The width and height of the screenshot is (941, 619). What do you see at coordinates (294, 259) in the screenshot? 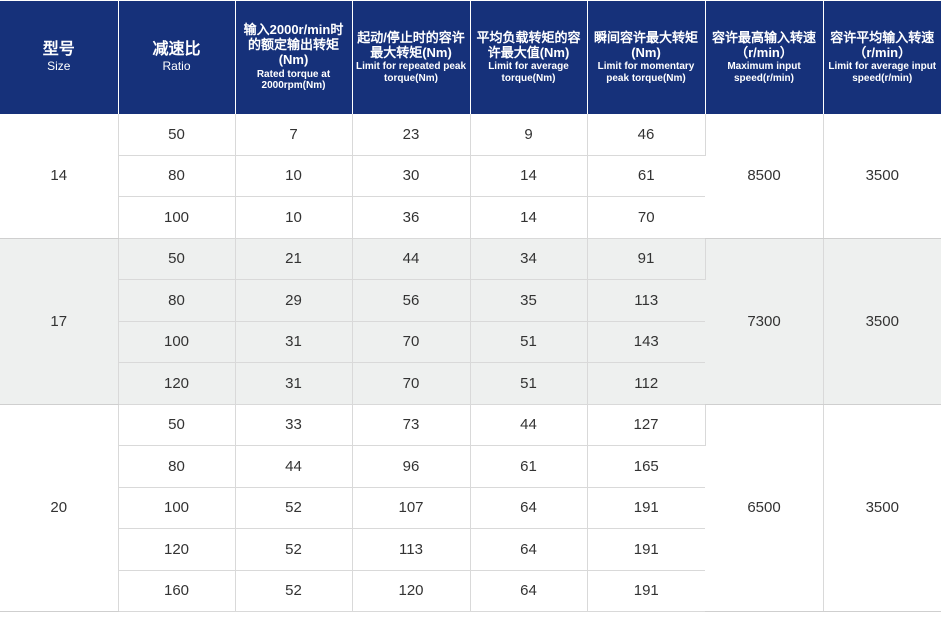
I see `rated-torque-cell: 21` at bounding box center [294, 259].